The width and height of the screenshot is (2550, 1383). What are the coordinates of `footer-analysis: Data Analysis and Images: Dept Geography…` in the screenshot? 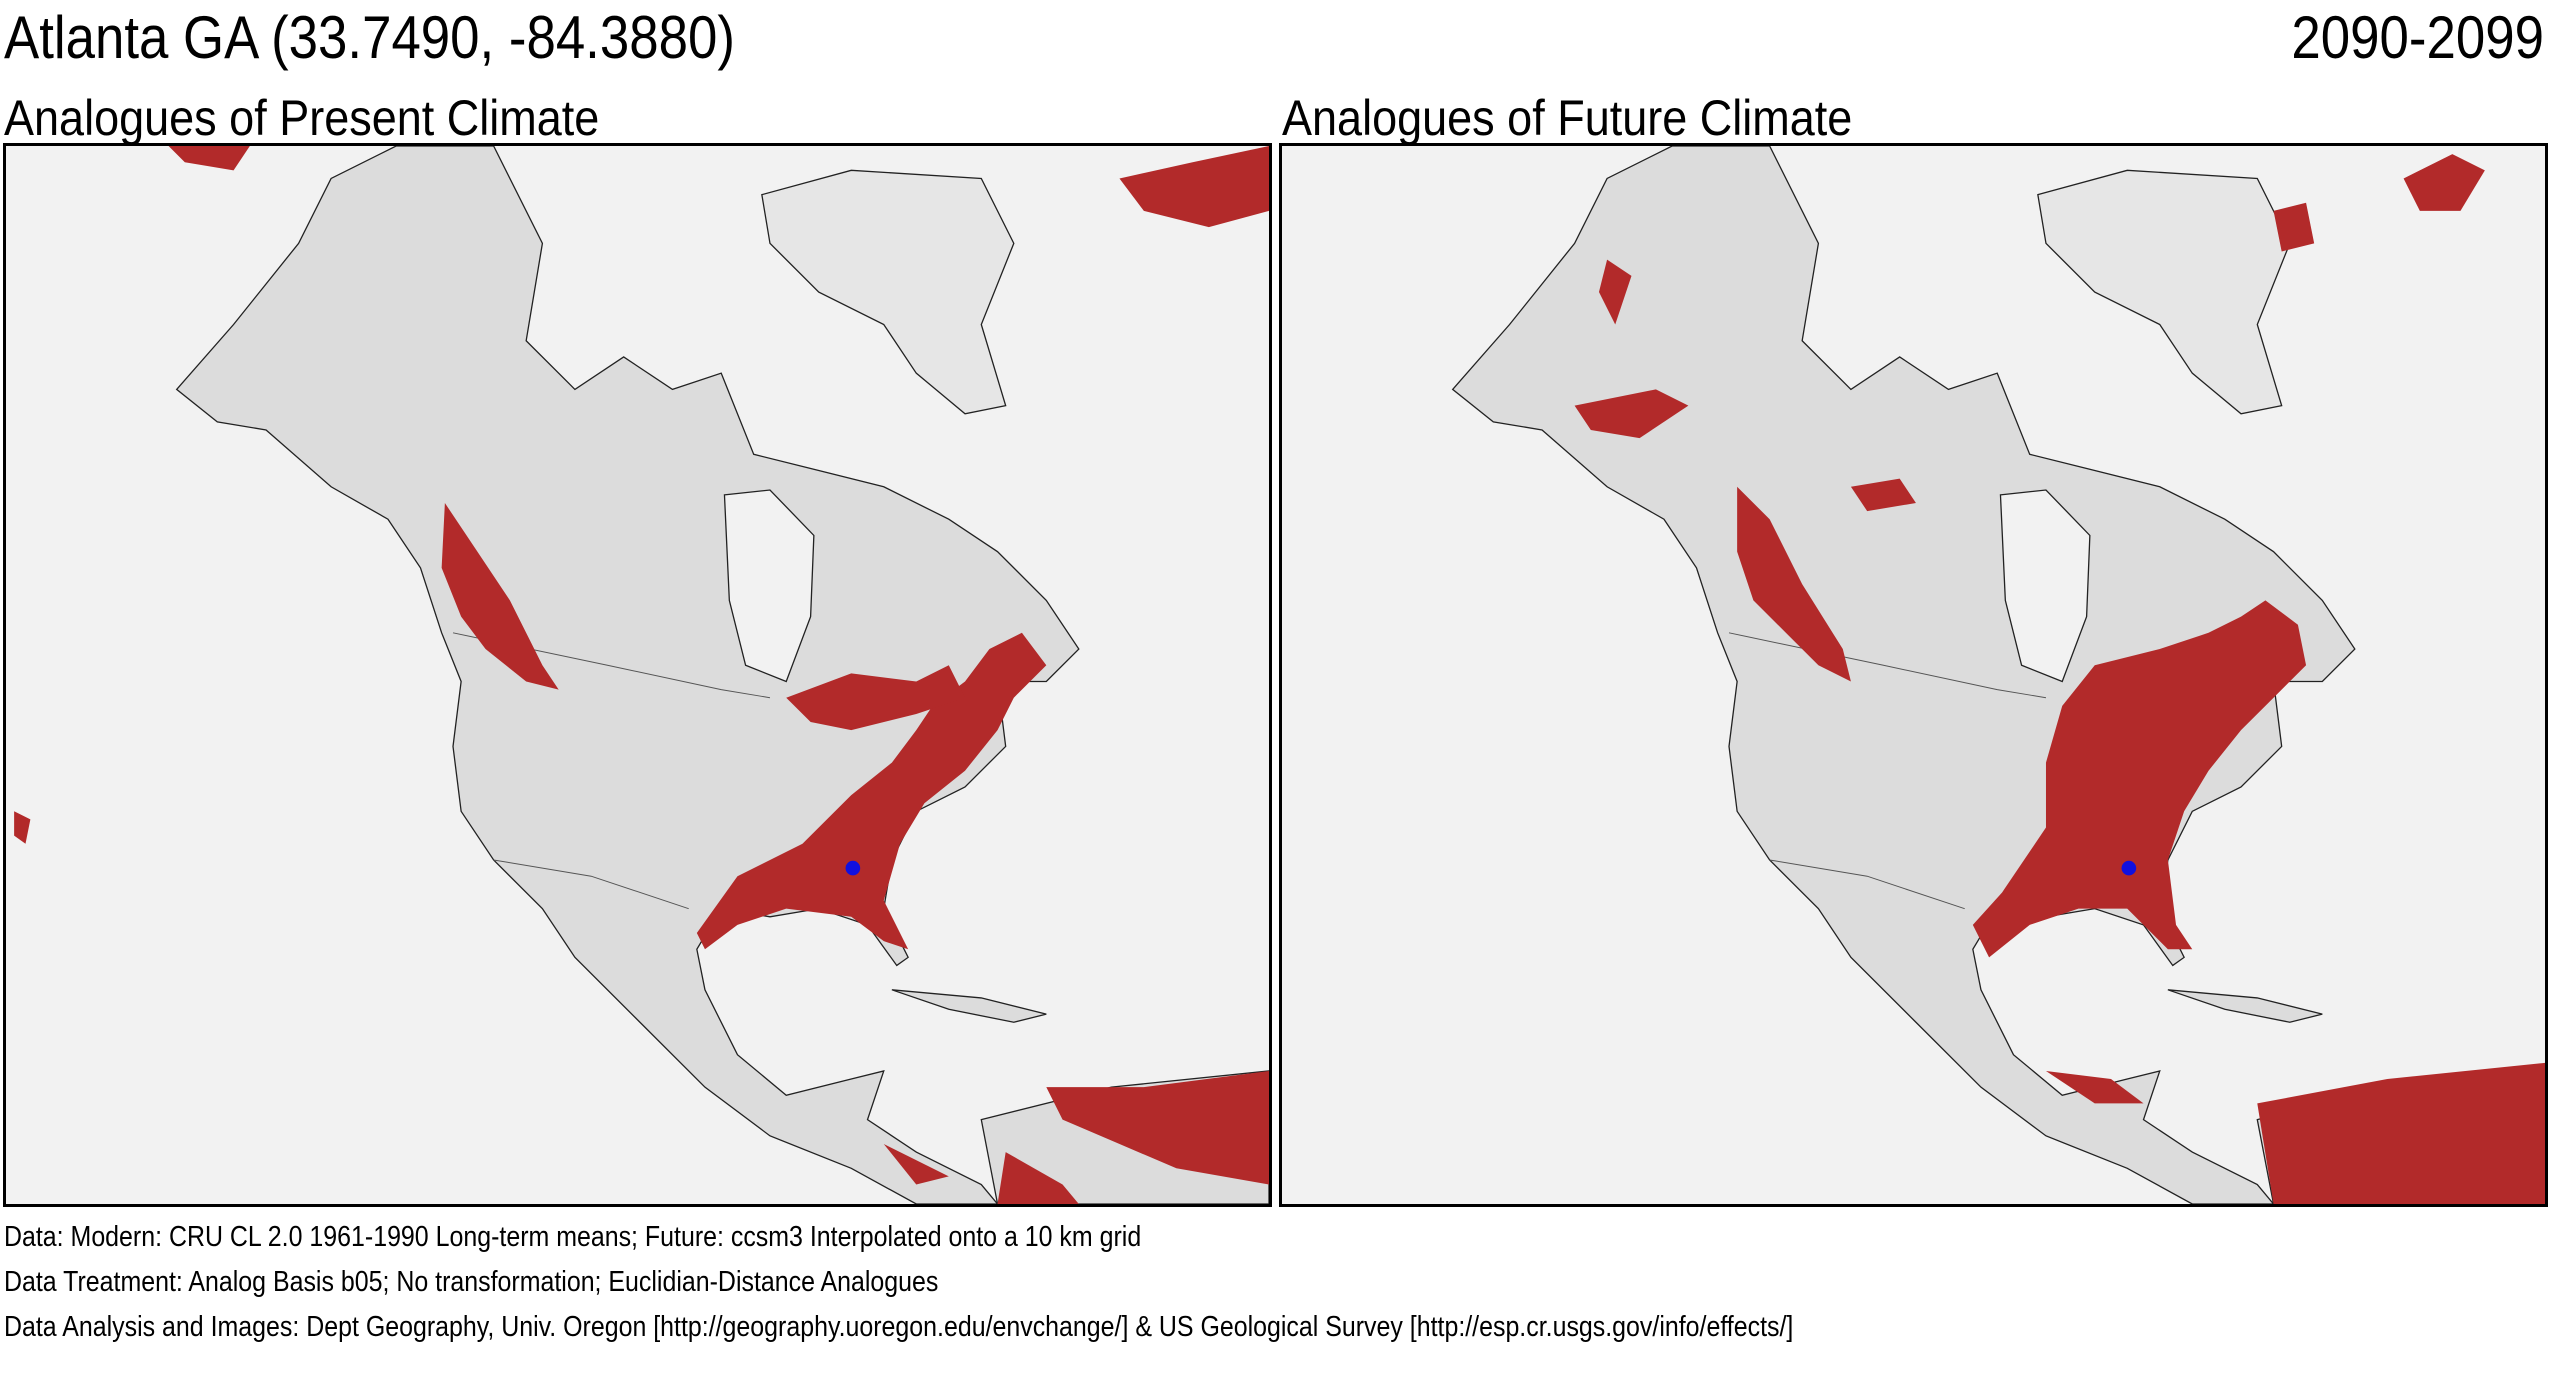 It's located at (899, 1327).